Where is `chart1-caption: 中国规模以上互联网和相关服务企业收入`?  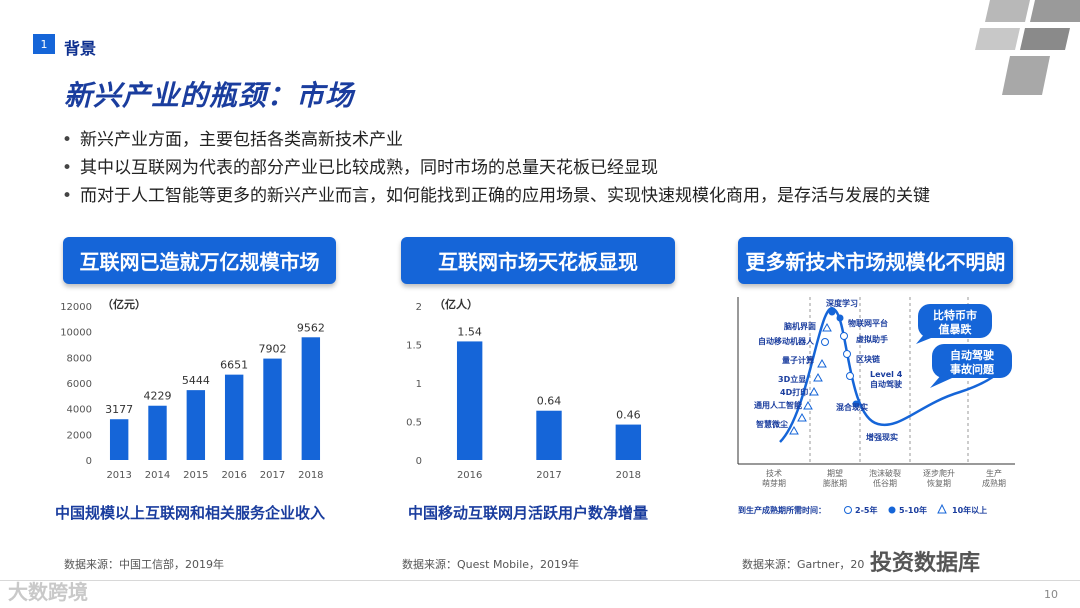 chart1-caption: 中国规模以上互联网和相关服务企业收入 is located at coordinates (190, 513).